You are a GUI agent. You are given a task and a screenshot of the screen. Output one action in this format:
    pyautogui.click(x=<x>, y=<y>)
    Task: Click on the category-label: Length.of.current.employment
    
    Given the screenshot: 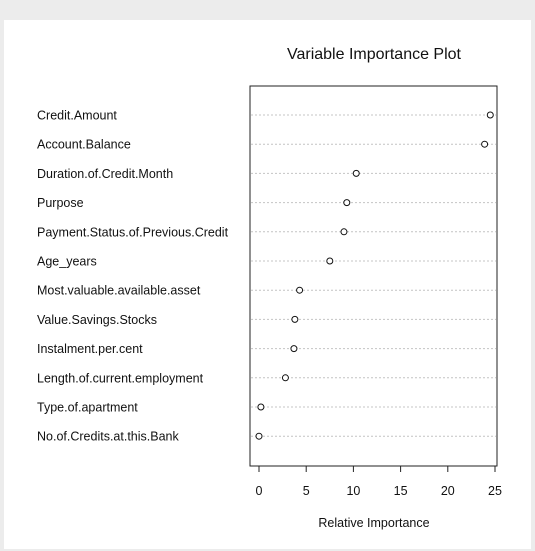 What is the action you would take?
    pyautogui.click(x=120, y=378)
    